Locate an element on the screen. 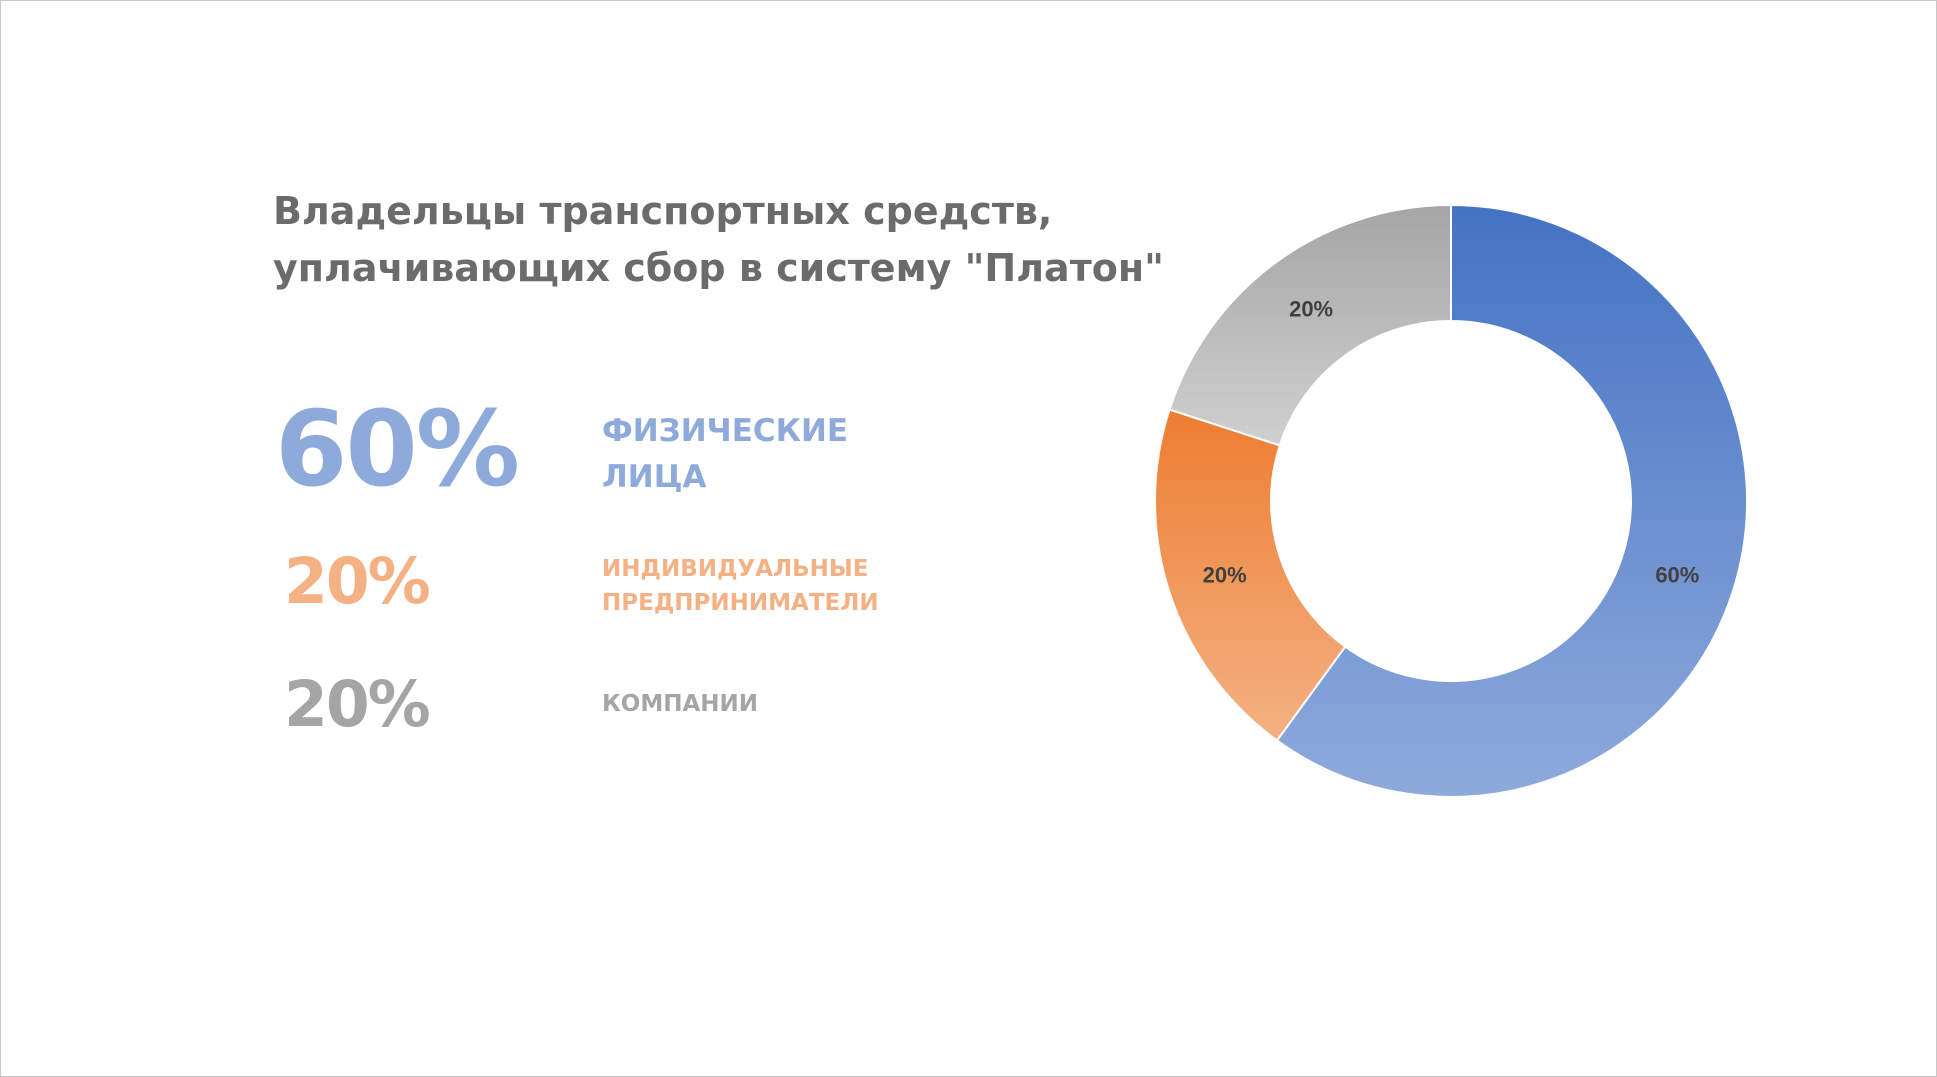 The image size is (1937, 1077). donut-slice-labels: 60% 20% 20% is located at coordinates (1451, 441).